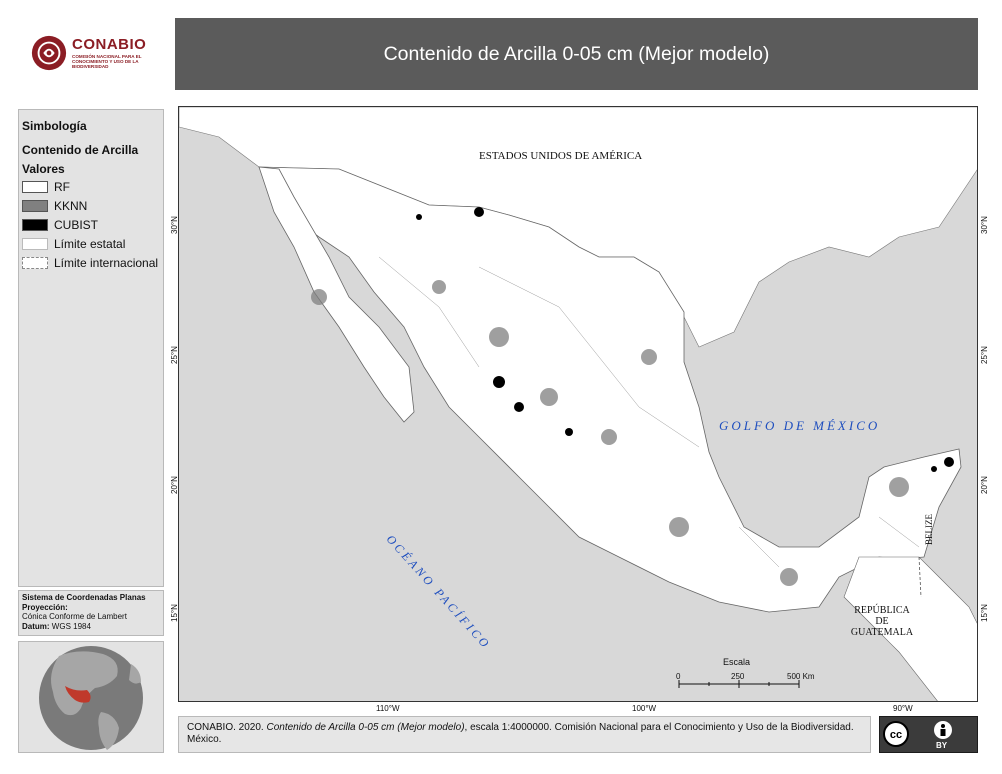 The image size is (1002, 774). What do you see at coordinates (678, 676) in the screenshot?
I see `scale-tick: 0` at bounding box center [678, 676].